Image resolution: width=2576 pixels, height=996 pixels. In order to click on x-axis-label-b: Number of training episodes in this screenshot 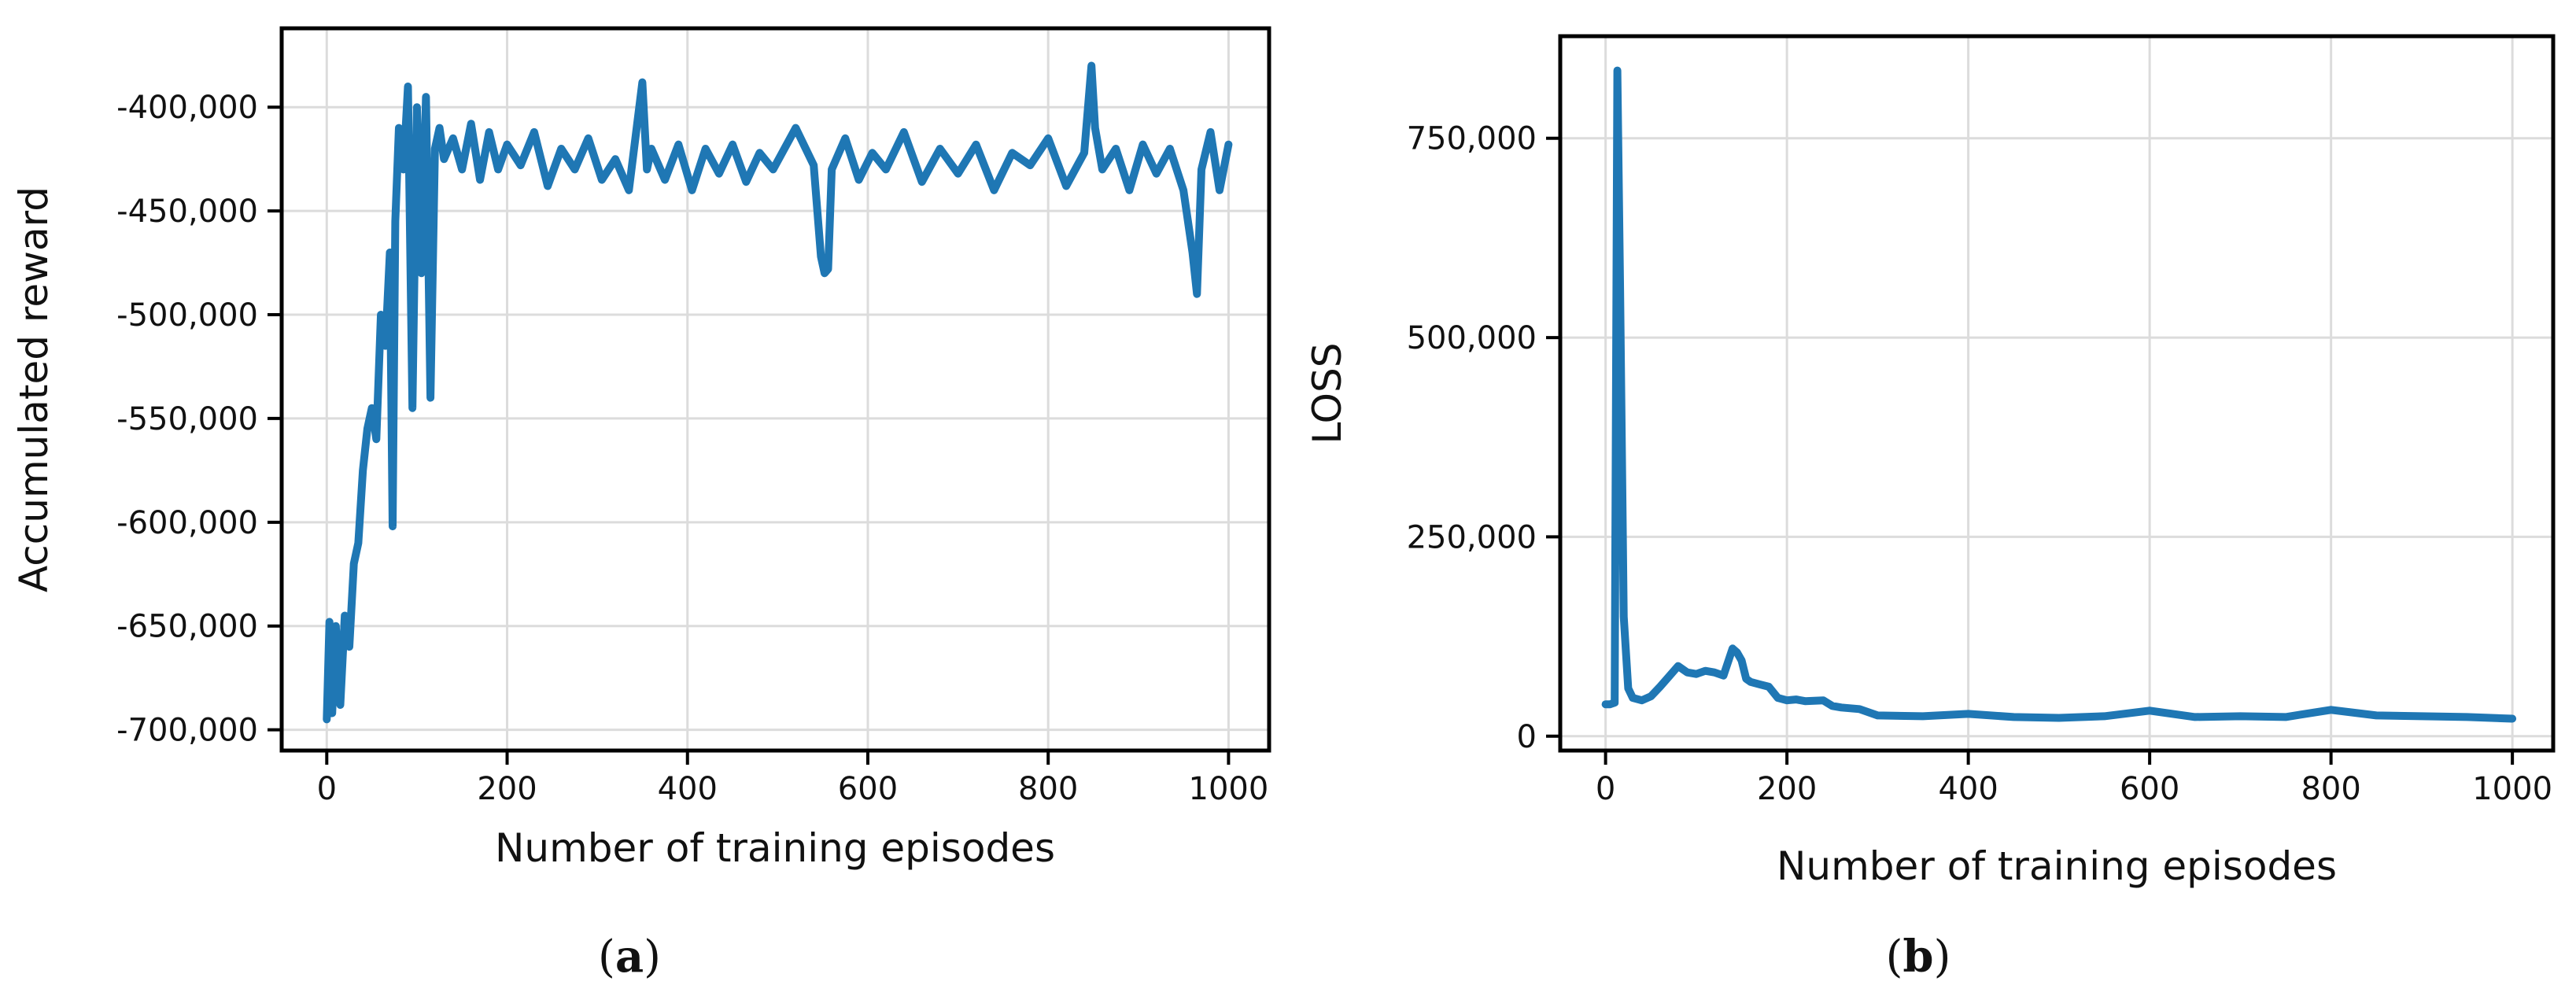, I will do `click(2057, 866)`.